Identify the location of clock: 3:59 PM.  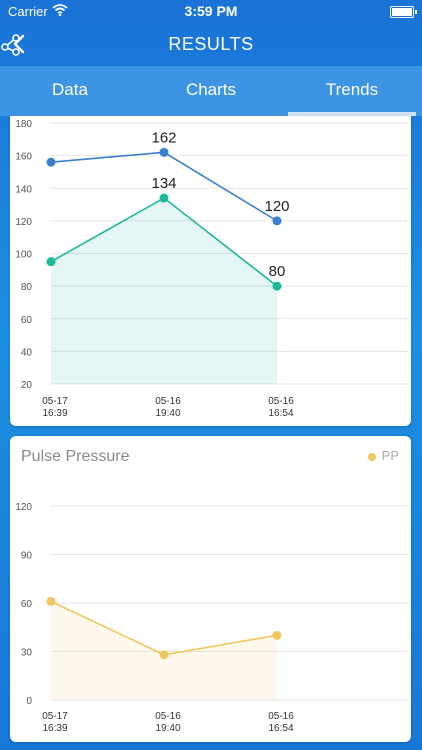
(211, 11).